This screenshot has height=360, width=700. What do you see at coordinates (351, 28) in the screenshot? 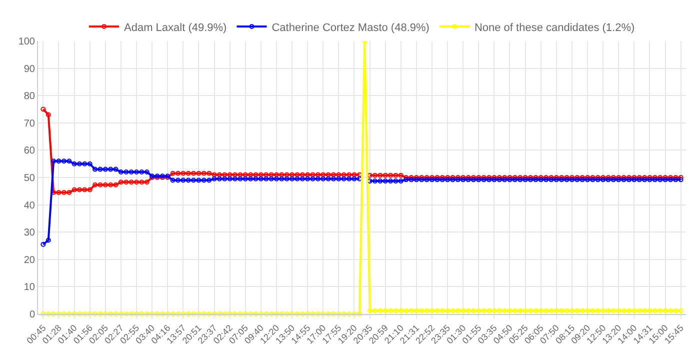
I see `legend-label: Catherine Cortez Masto (48.9%)` at bounding box center [351, 28].